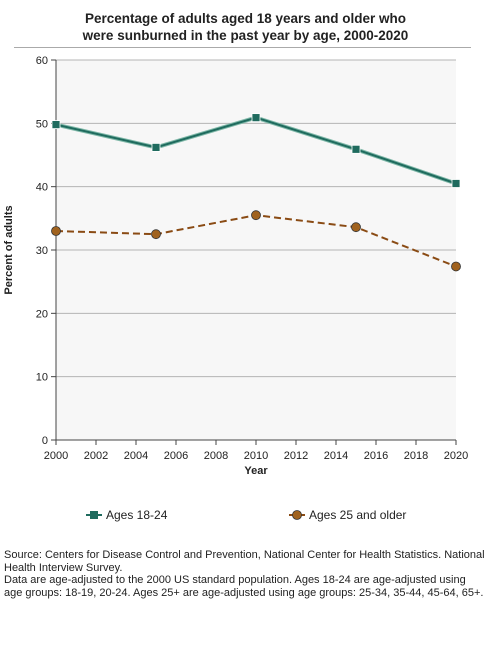 The image size is (491, 646). I want to click on y-tick-label: 40, so click(42, 188).